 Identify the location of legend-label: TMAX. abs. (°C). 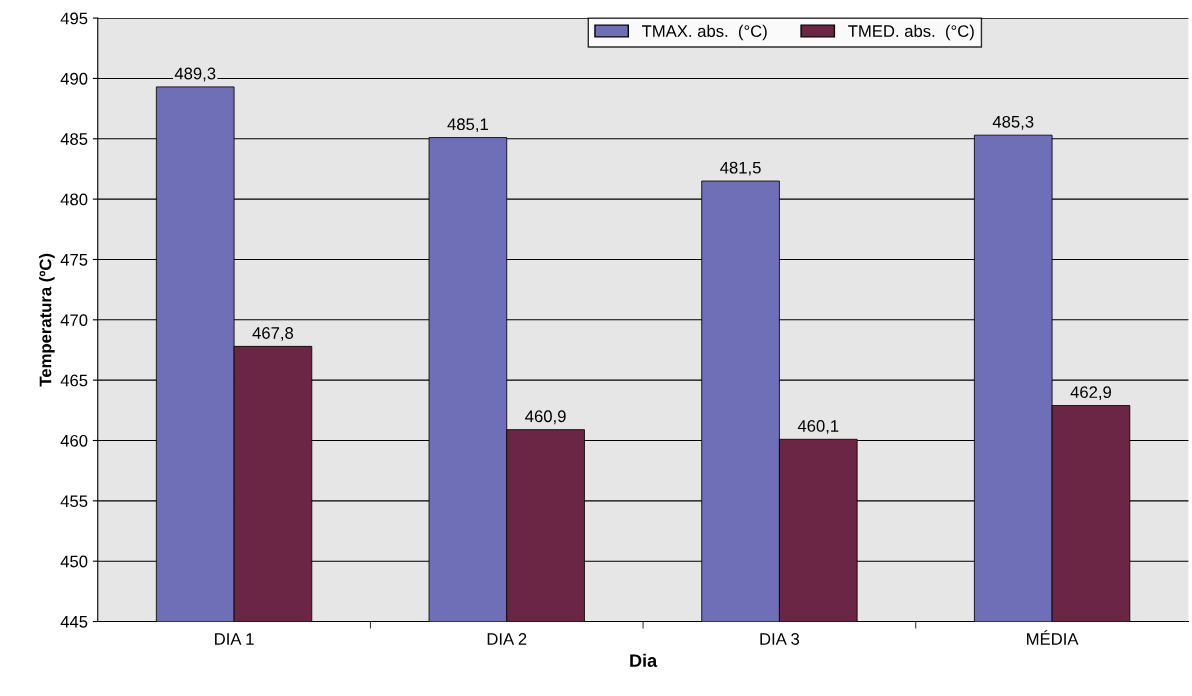
(704, 32).